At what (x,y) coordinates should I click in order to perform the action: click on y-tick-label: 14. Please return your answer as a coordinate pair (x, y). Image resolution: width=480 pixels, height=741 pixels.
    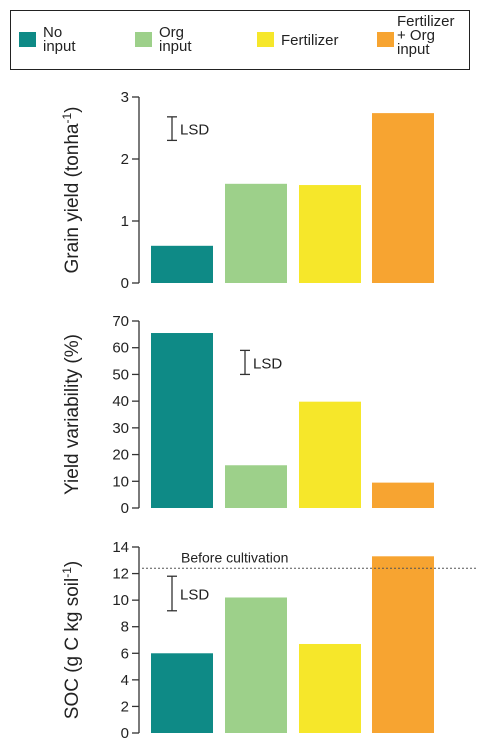
    Looking at the image, I should click on (120, 547).